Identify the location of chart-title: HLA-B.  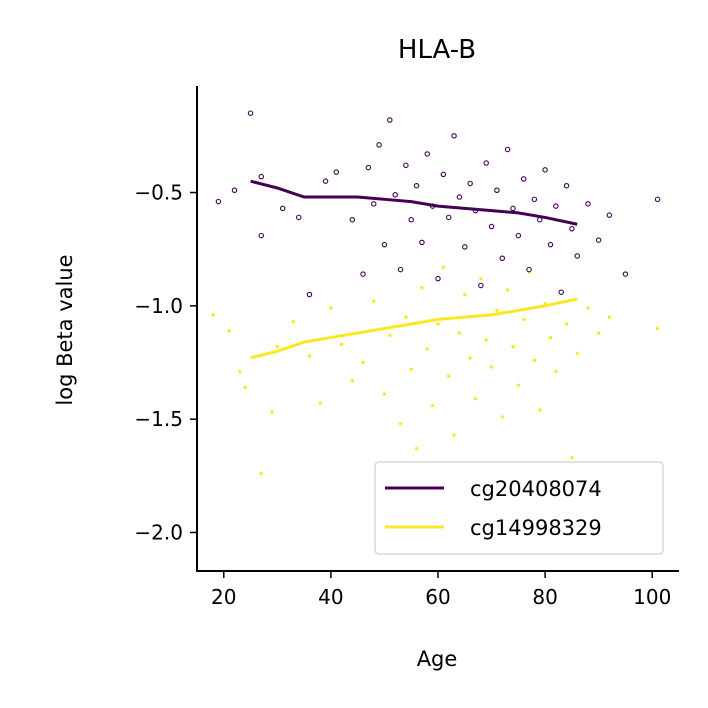
(437, 50).